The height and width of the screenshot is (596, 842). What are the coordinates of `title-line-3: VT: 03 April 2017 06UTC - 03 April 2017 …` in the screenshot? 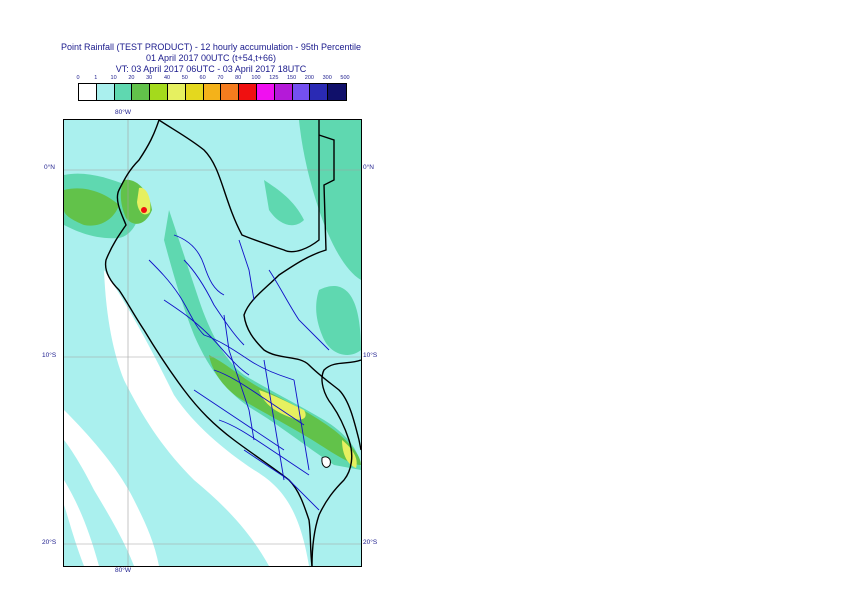 It's located at (211, 69).